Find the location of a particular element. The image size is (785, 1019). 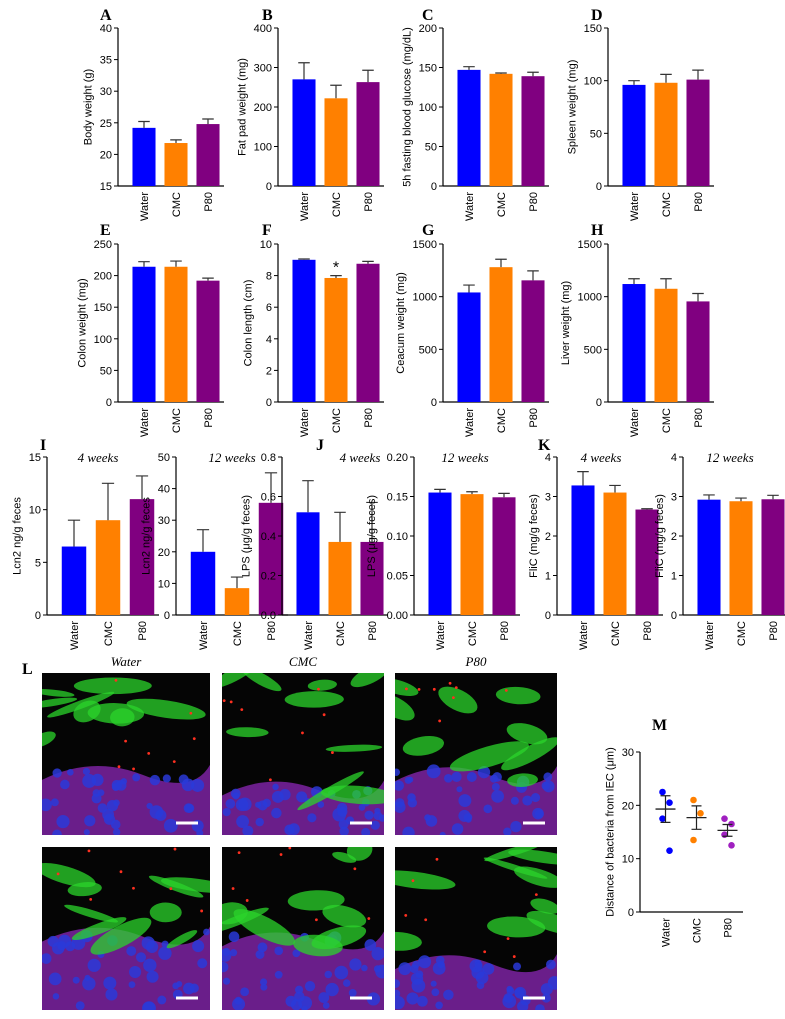

panel-letter: G is located at coordinates (428, 230).